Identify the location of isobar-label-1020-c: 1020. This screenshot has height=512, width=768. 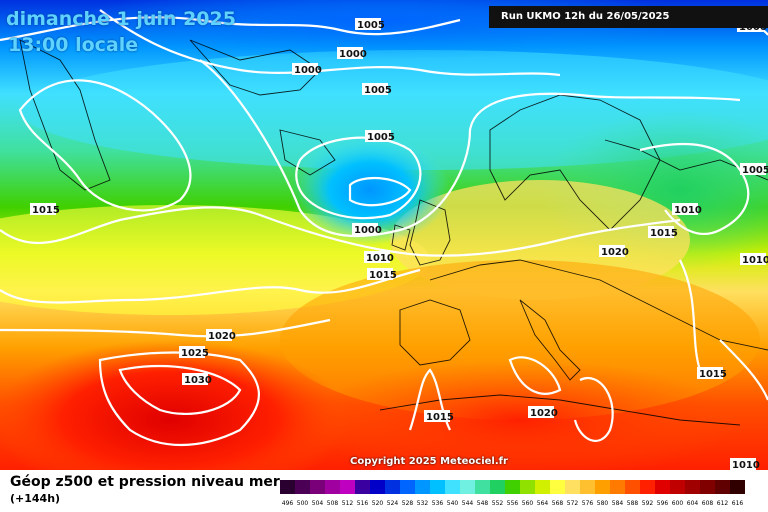
(614, 251).